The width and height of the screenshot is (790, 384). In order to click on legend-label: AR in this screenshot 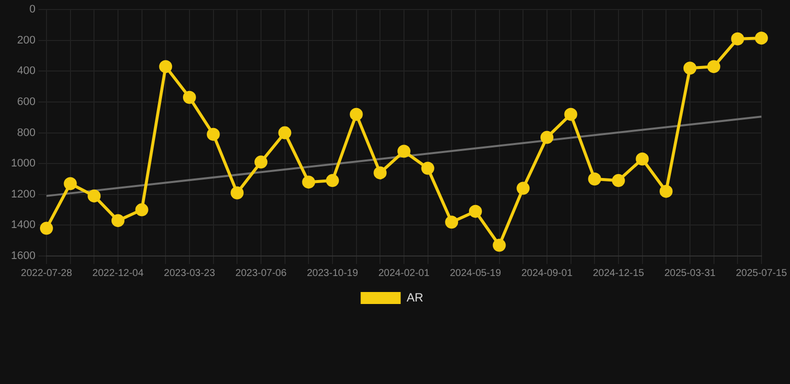, I will do `click(415, 297)`.